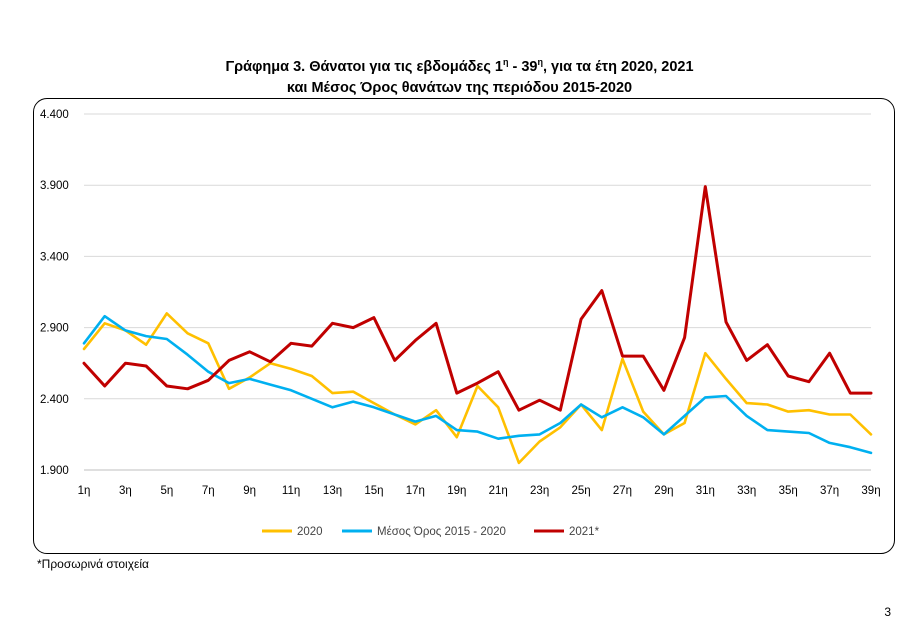 The height and width of the screenshot is (619, 919). I want to click on x-tick-label: 11η, so click(291, 491).